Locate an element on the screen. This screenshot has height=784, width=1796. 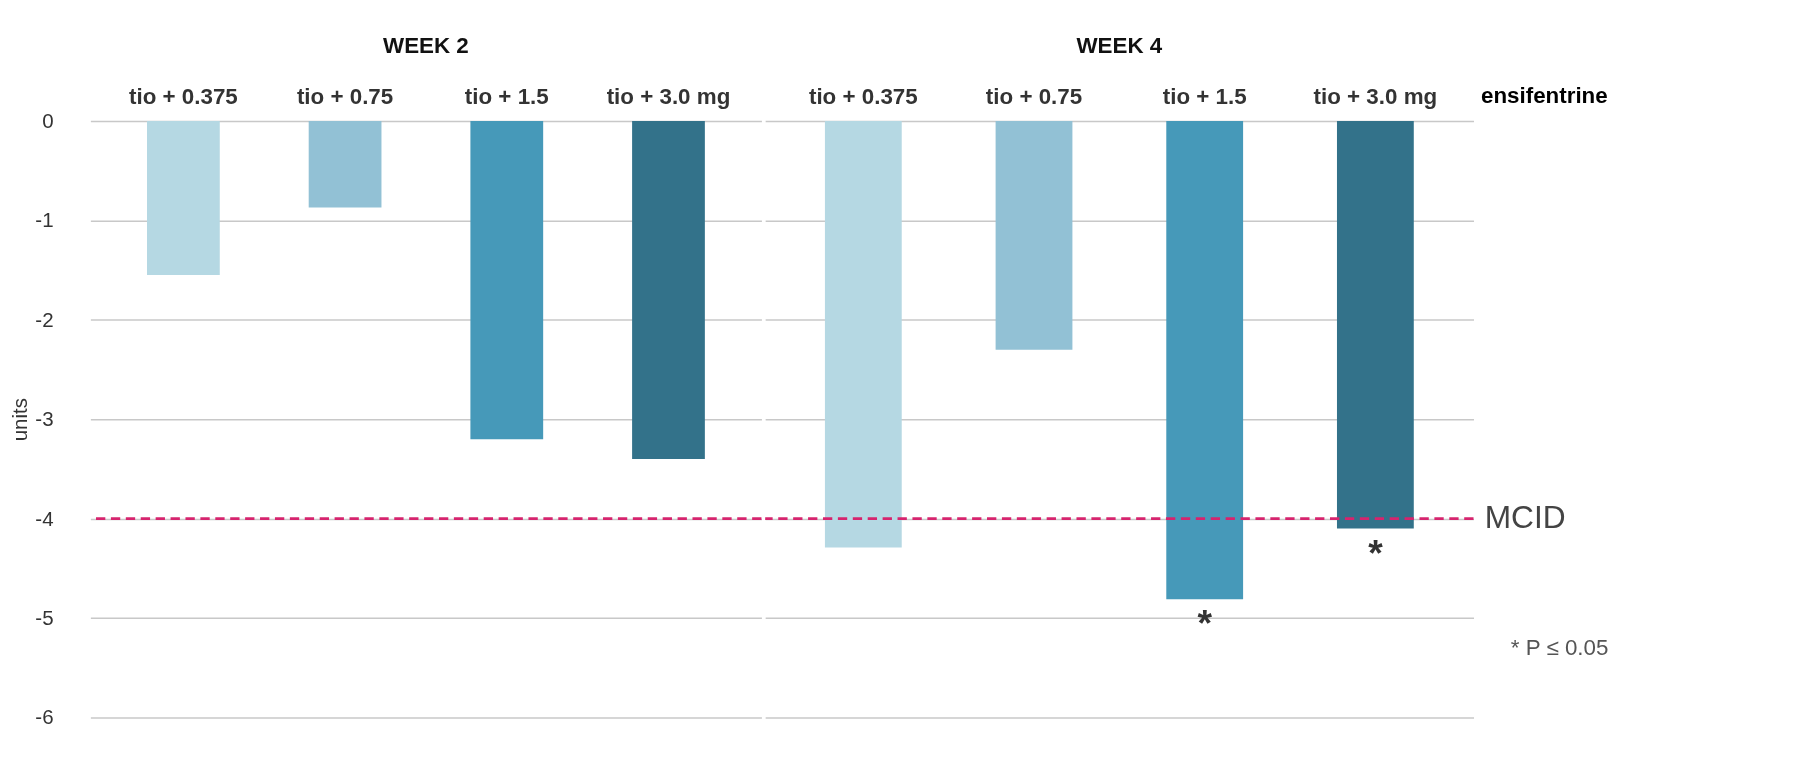
chart-title: WEEK 4 is located at coordinates (1119, 45).